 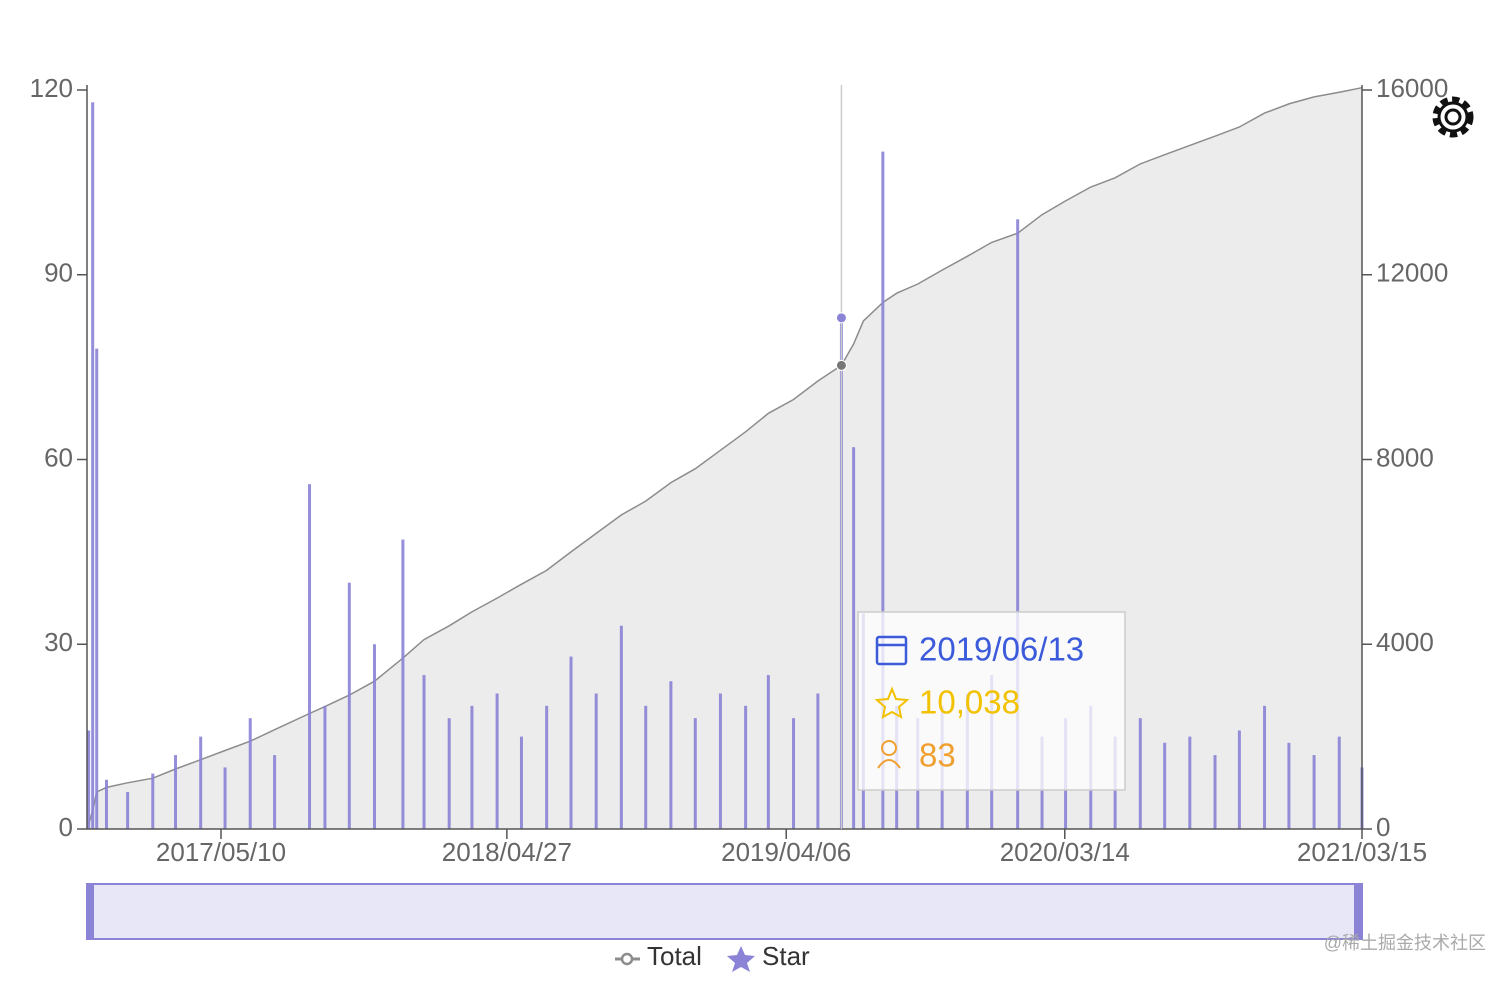 I want to click on tooltip-total: 10,038, so click(x=969, y=702).